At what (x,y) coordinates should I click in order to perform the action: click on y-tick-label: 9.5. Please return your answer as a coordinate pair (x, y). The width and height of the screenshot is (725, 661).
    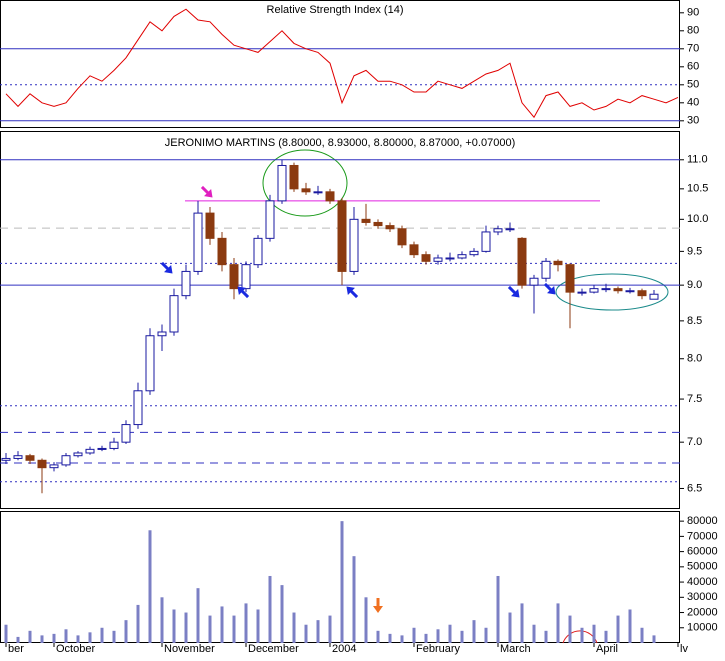
    Looking at the image, I should click on (694, 251).